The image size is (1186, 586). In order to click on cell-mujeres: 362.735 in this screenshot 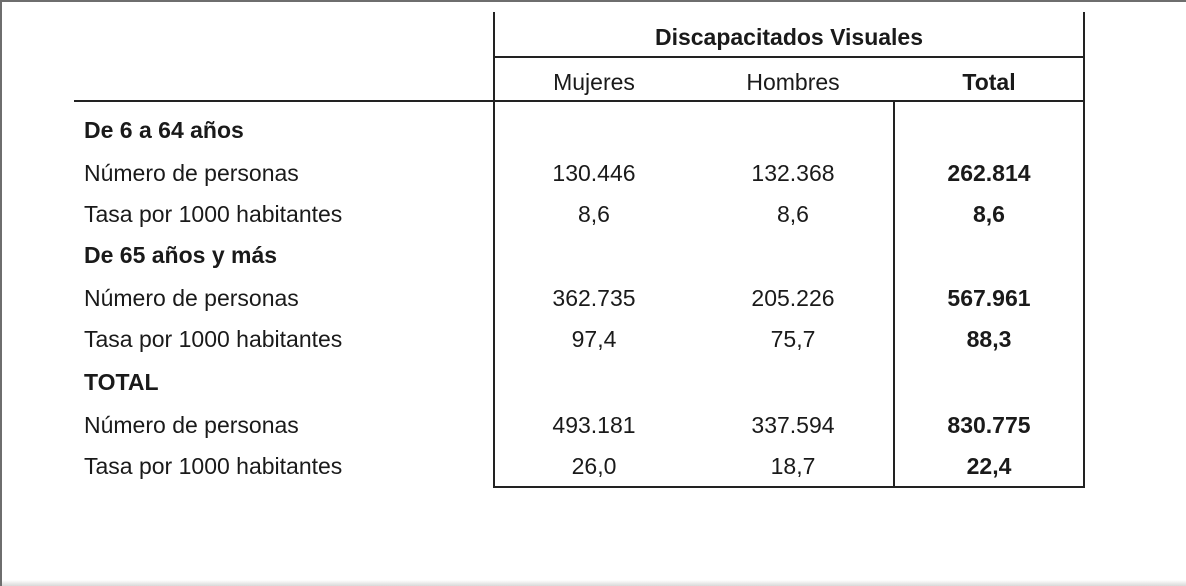, I will do `click(594, 298)`.